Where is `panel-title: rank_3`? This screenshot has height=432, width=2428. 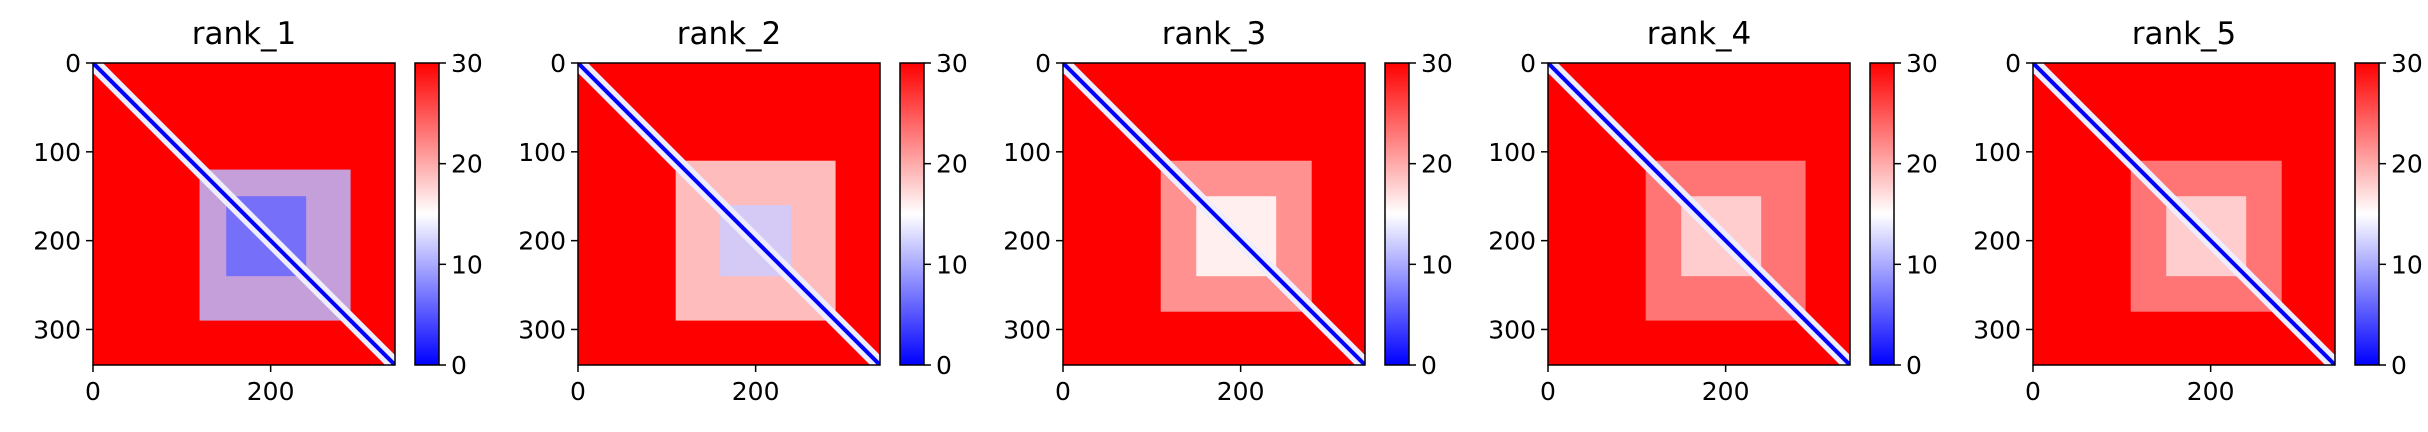
panel-title: rank_3 is located at coordinates (1214, 34).